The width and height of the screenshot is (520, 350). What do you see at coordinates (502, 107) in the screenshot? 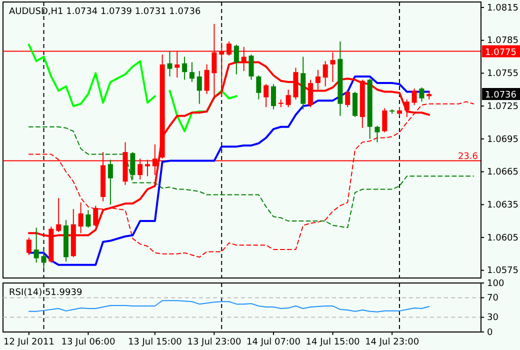
I see `y-tick-label: 1.0725` at bounding box center [502, 107].